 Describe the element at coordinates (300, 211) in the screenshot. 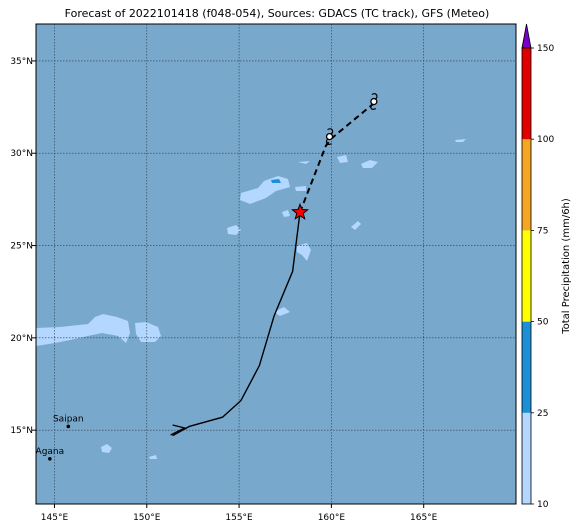

I see `current-position-star-icon` at that location.